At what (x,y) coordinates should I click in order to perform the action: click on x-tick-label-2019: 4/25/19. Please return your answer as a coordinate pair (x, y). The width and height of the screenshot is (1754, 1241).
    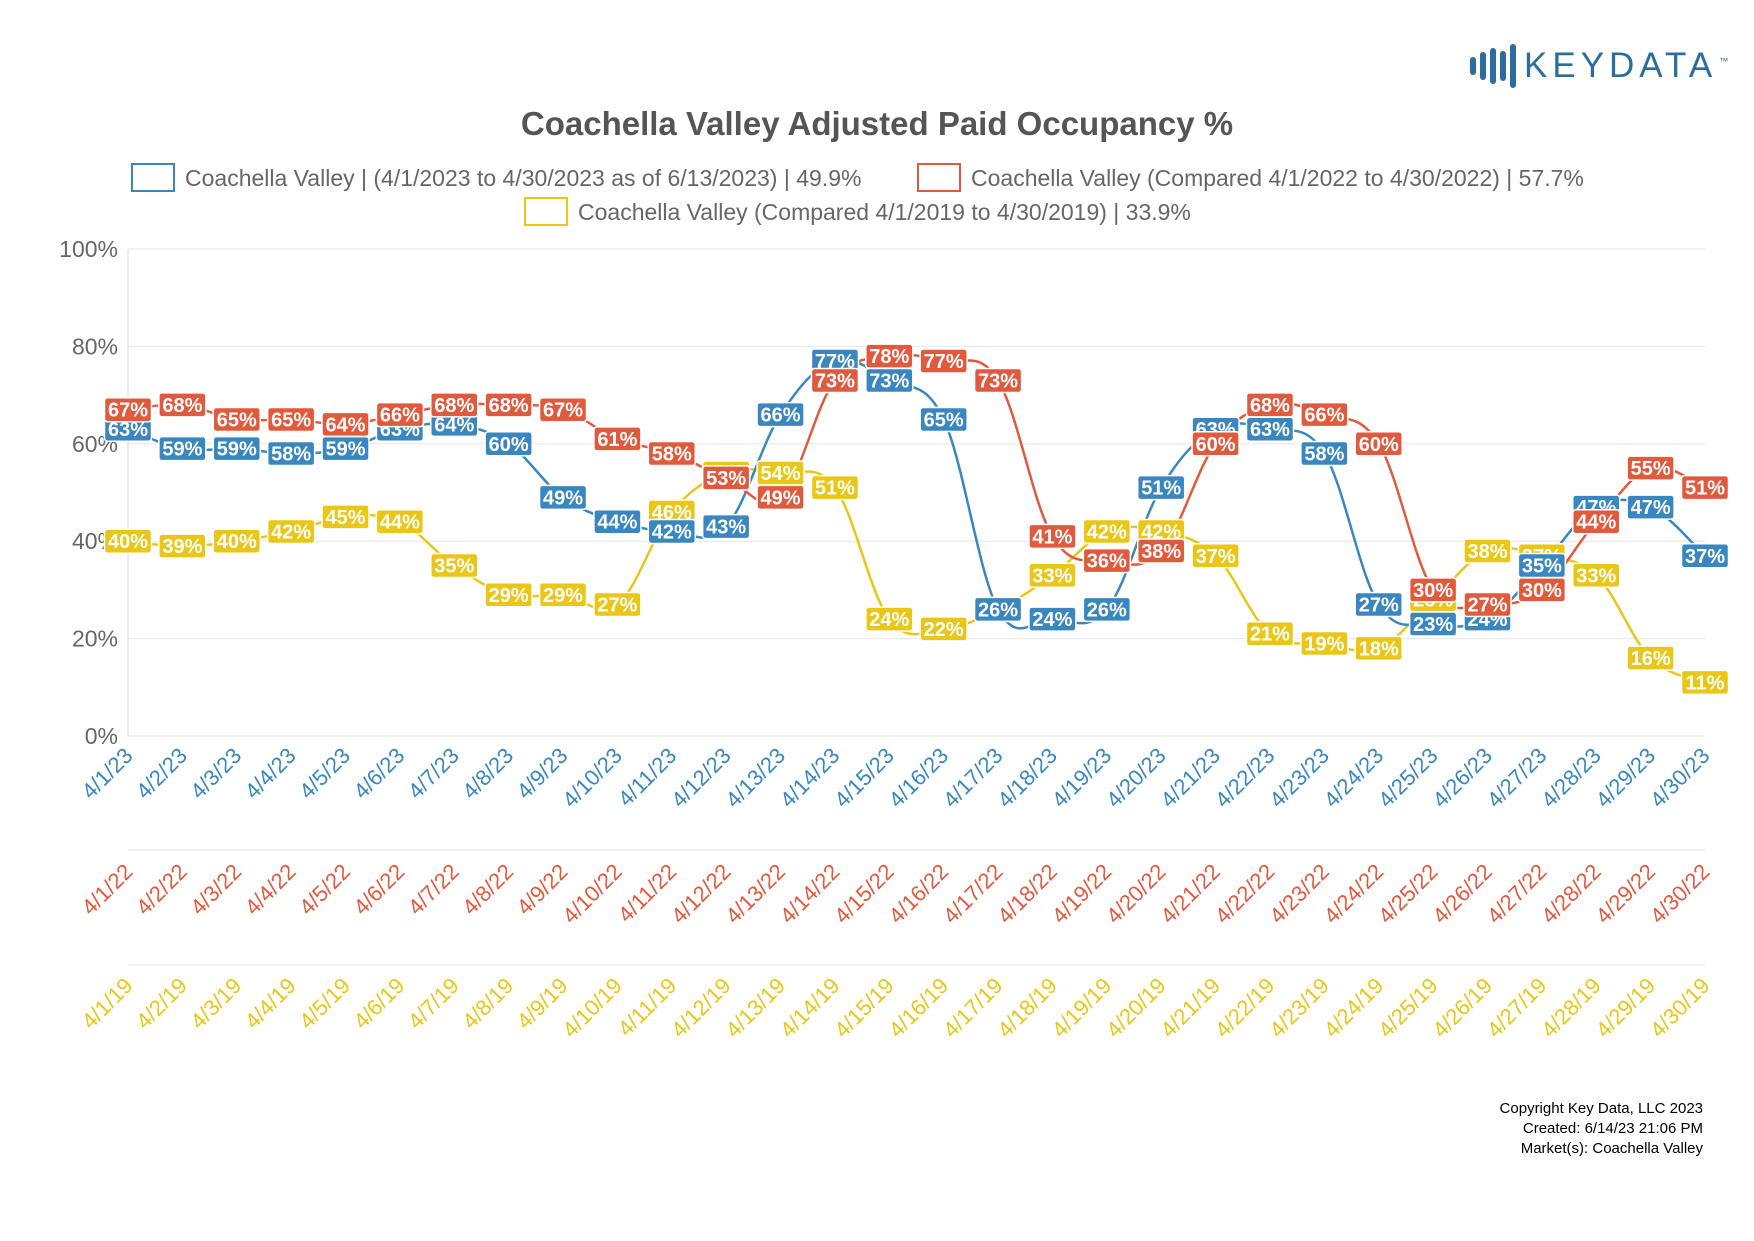
    Looking at the image, I should click on (1408, 1008).